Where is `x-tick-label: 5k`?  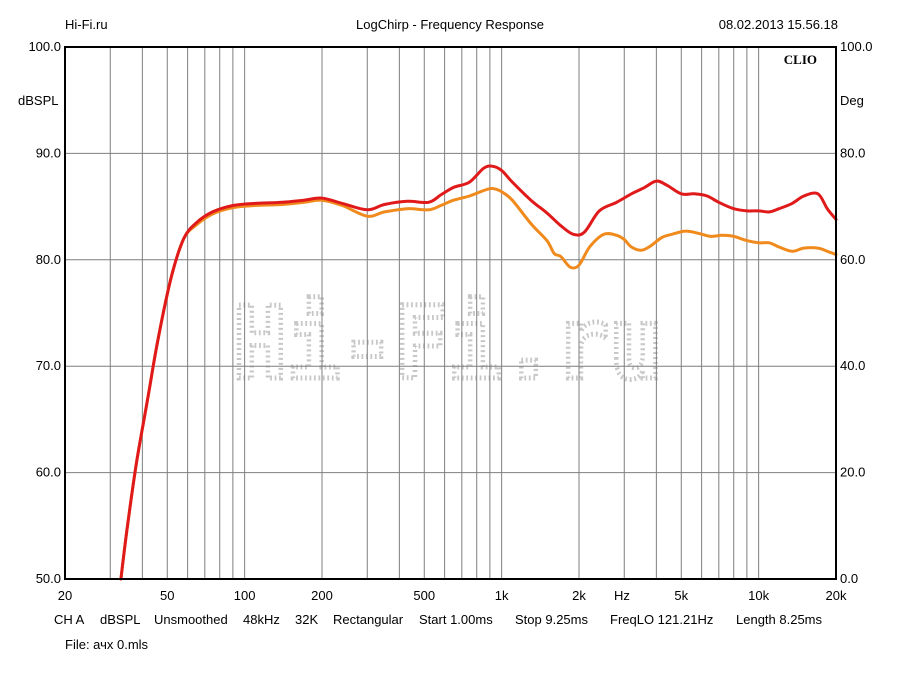 x-tick-label: 5k is located at coordinates (681, 595).